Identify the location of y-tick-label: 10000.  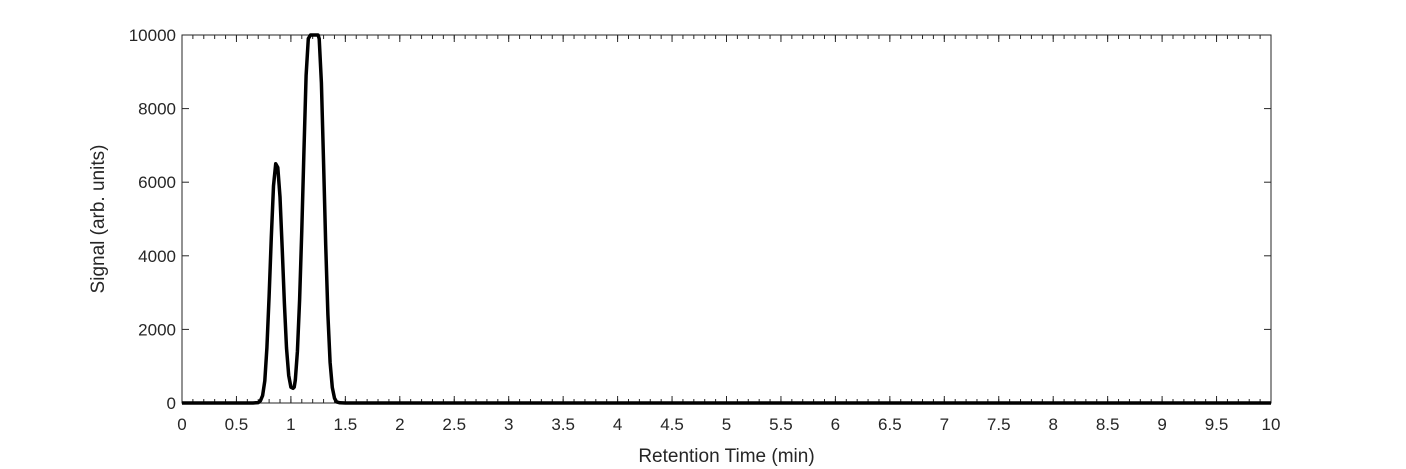
(152, 35).